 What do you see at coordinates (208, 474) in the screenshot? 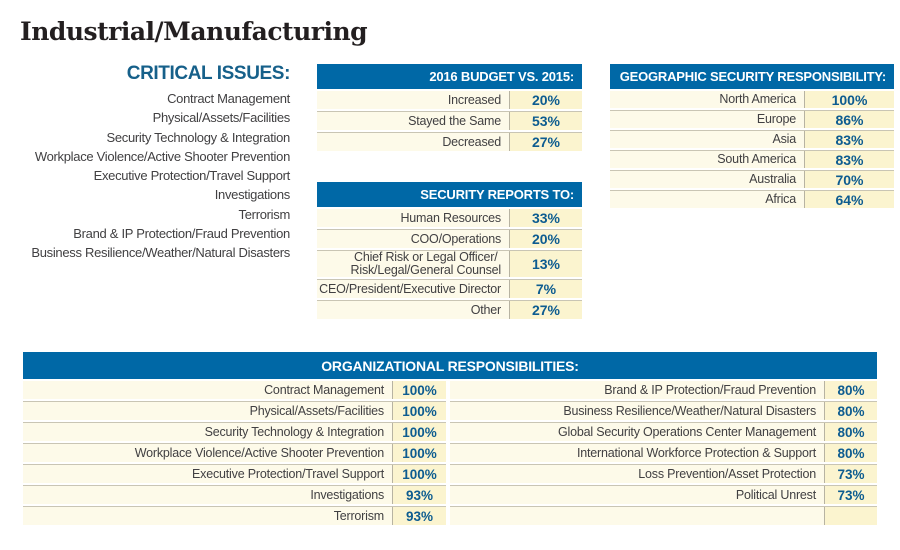
I see `row-label: Executive Protection/Travel Support` at bounding box center [208, 474].